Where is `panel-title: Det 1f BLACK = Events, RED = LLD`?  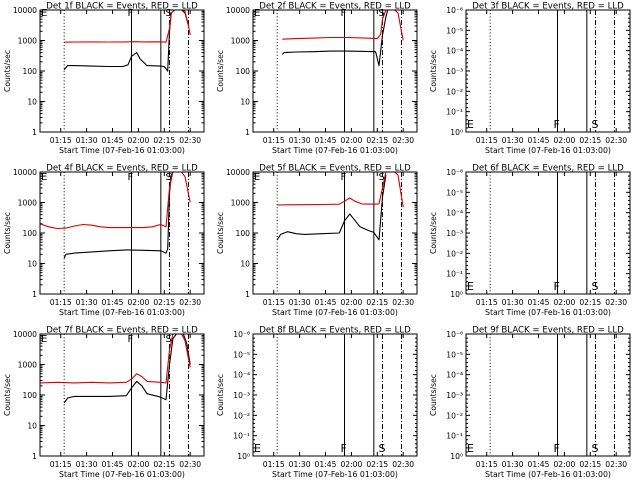 panel-title: Det 1f BLACK = Events, RED = LLD is located at coordinates (122, 7).